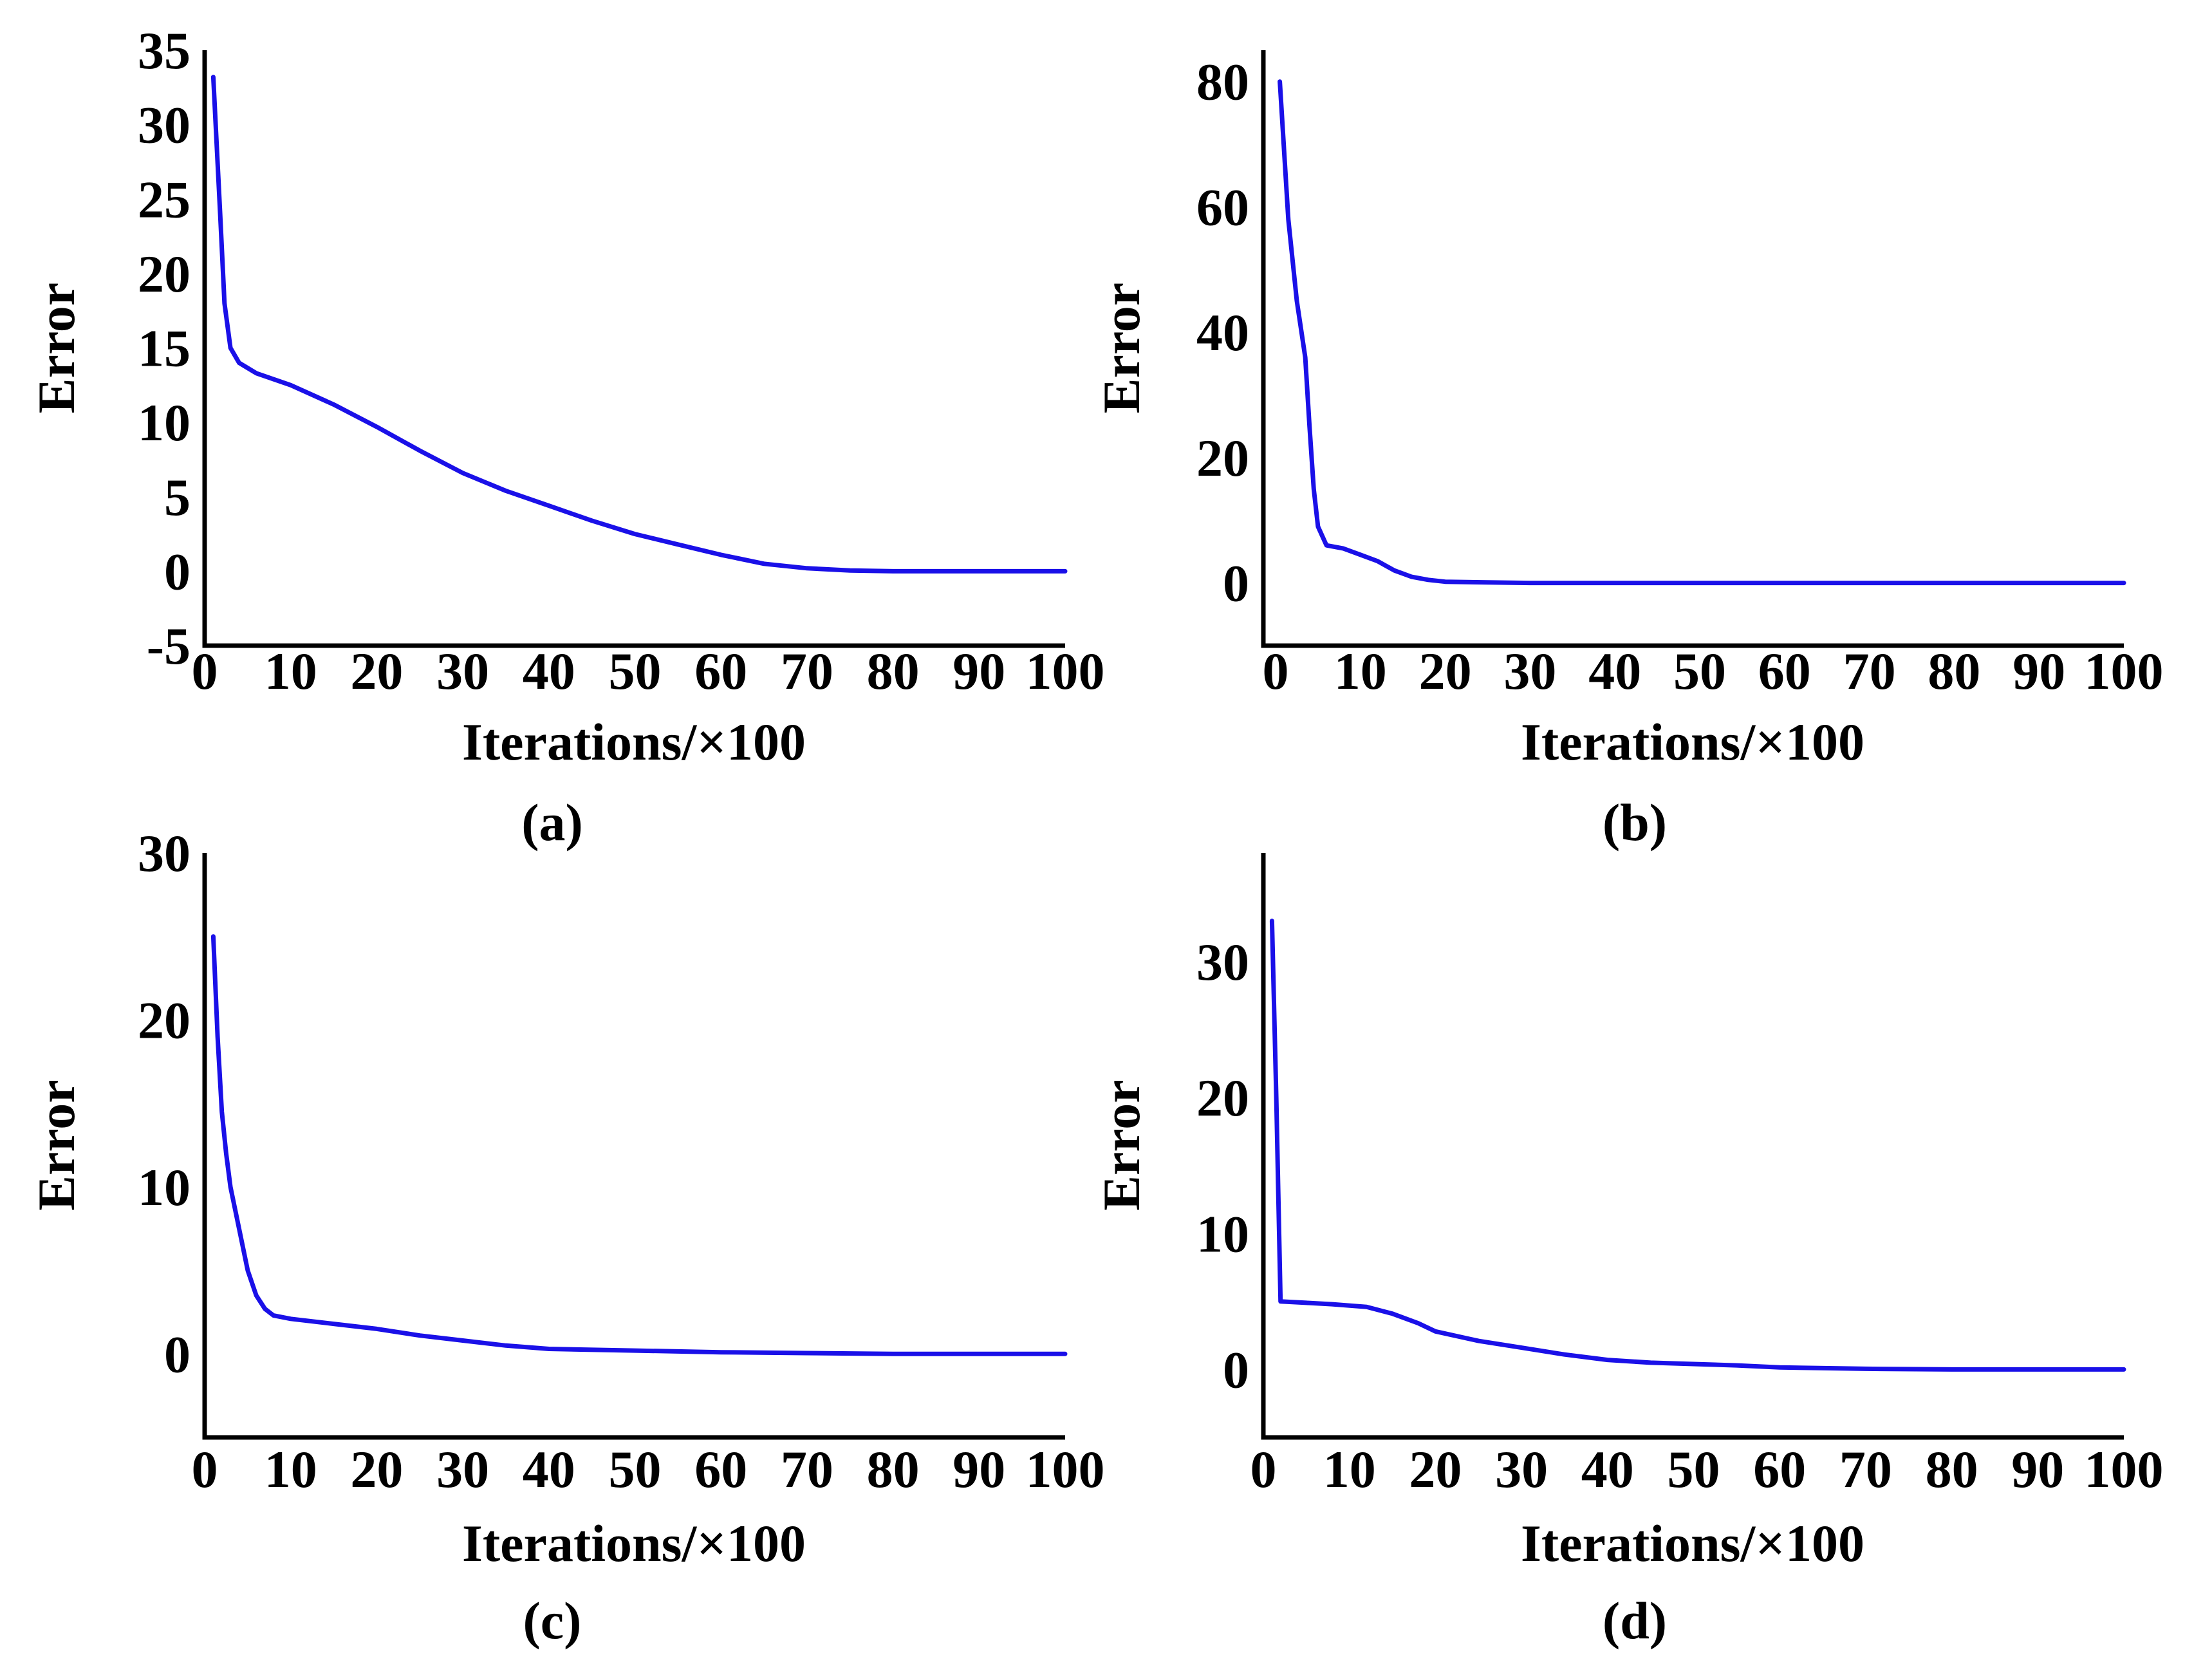 The height and width of the screenshot is (1664, 2212). What do you see at coordinates (178, 497) in the screenshot?
I see `y-tick-label: 5` at bounding box center [178, 497].